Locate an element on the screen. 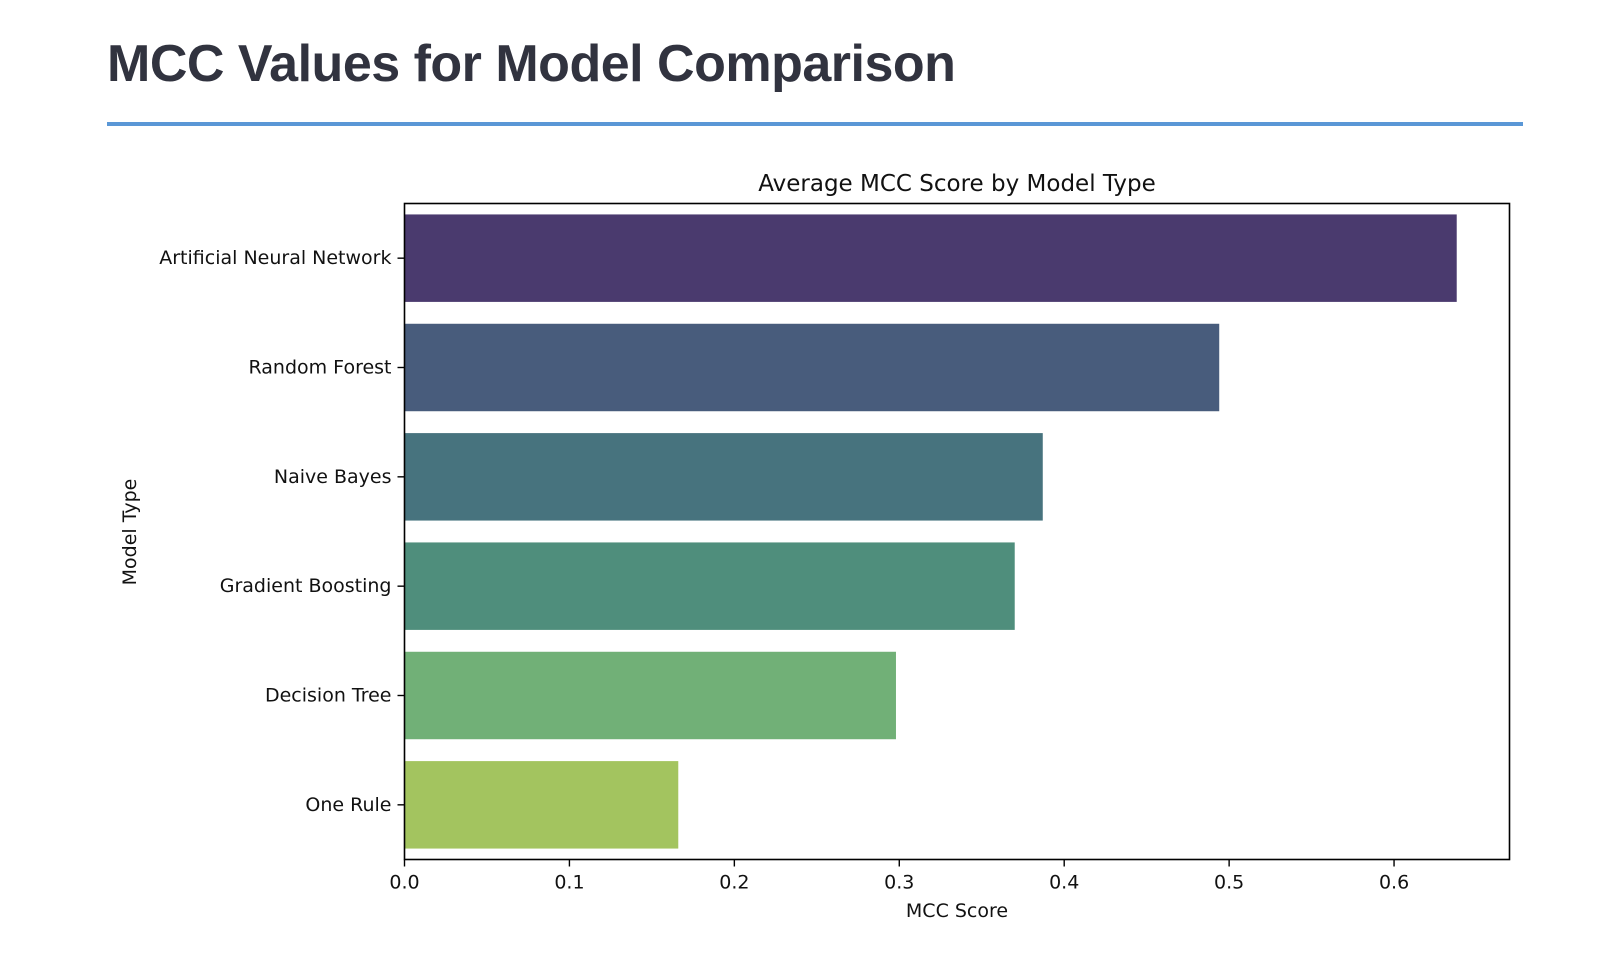 The height and width of the screenshot is (958, 1604). y-tick-label: Random Forest is located at coordinates (319, 368).